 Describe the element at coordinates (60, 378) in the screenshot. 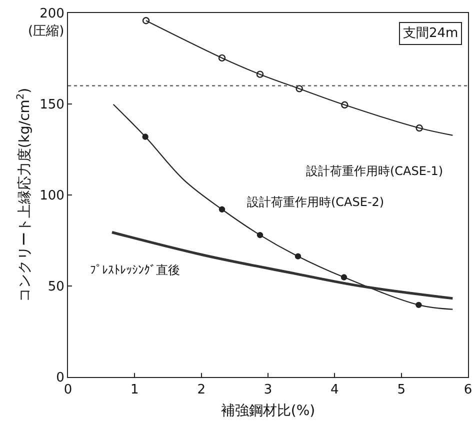

I see `y-tick-label: 0` at that location.